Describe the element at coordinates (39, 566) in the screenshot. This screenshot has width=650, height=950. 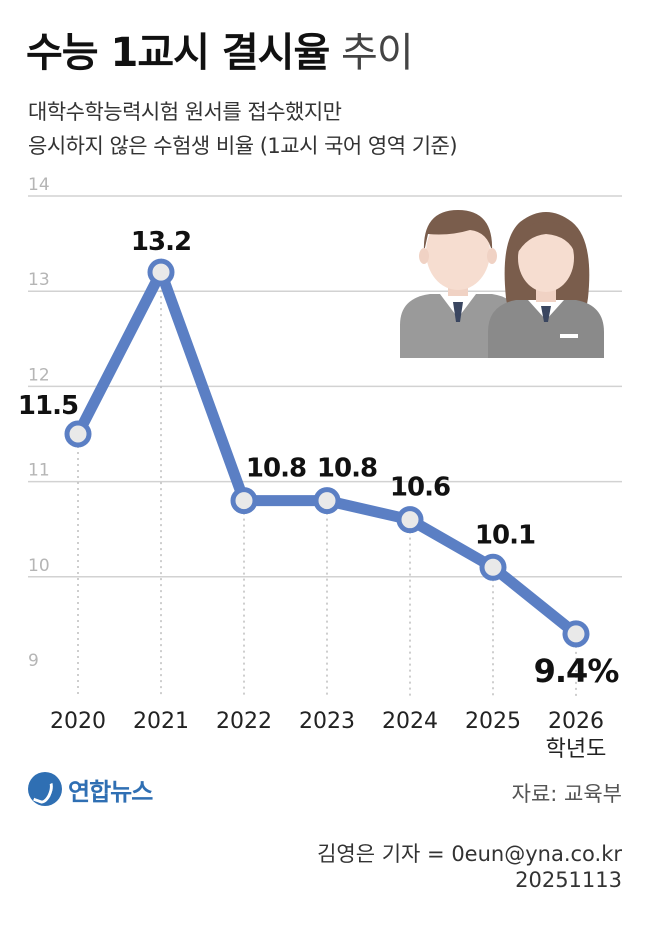
I see `y-tick-label: 10` at that location.